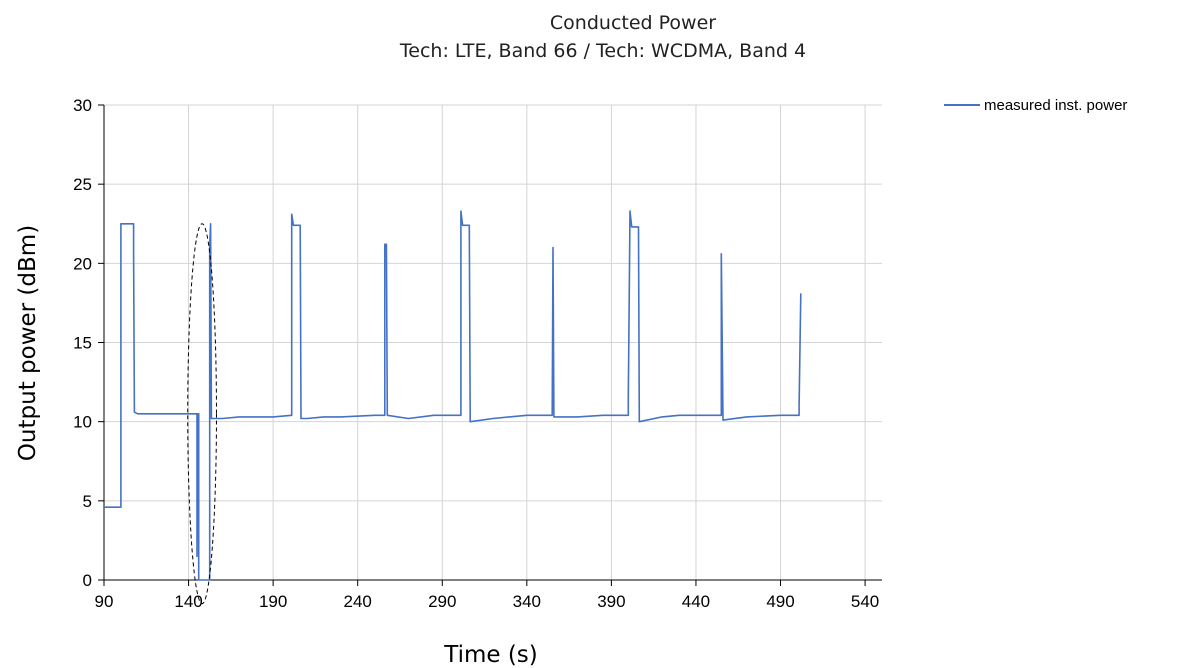 The width and height of the screenshot is (1189, 668). What do you see at coordinates (82, 184) in the screenshot?
I see `y-tick-label: 25` at bounding box center [82, 184].